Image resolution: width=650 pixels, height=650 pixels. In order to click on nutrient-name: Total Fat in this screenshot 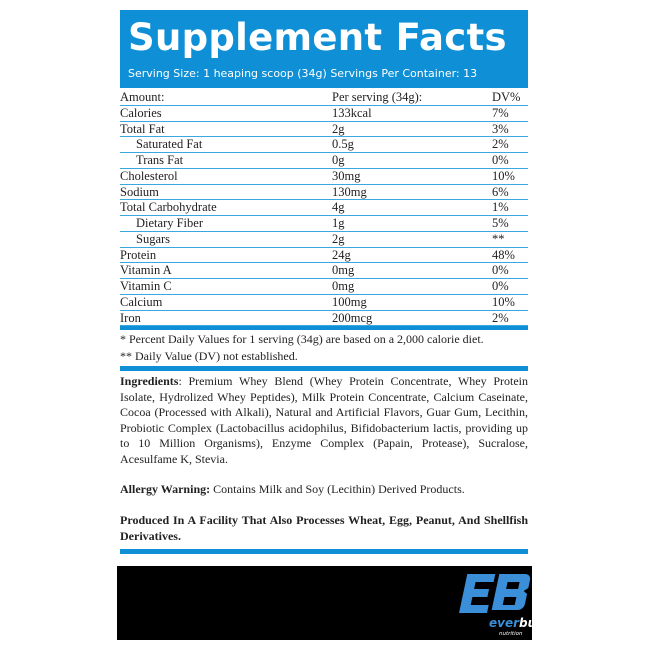, I will do `click(142, 128)`.